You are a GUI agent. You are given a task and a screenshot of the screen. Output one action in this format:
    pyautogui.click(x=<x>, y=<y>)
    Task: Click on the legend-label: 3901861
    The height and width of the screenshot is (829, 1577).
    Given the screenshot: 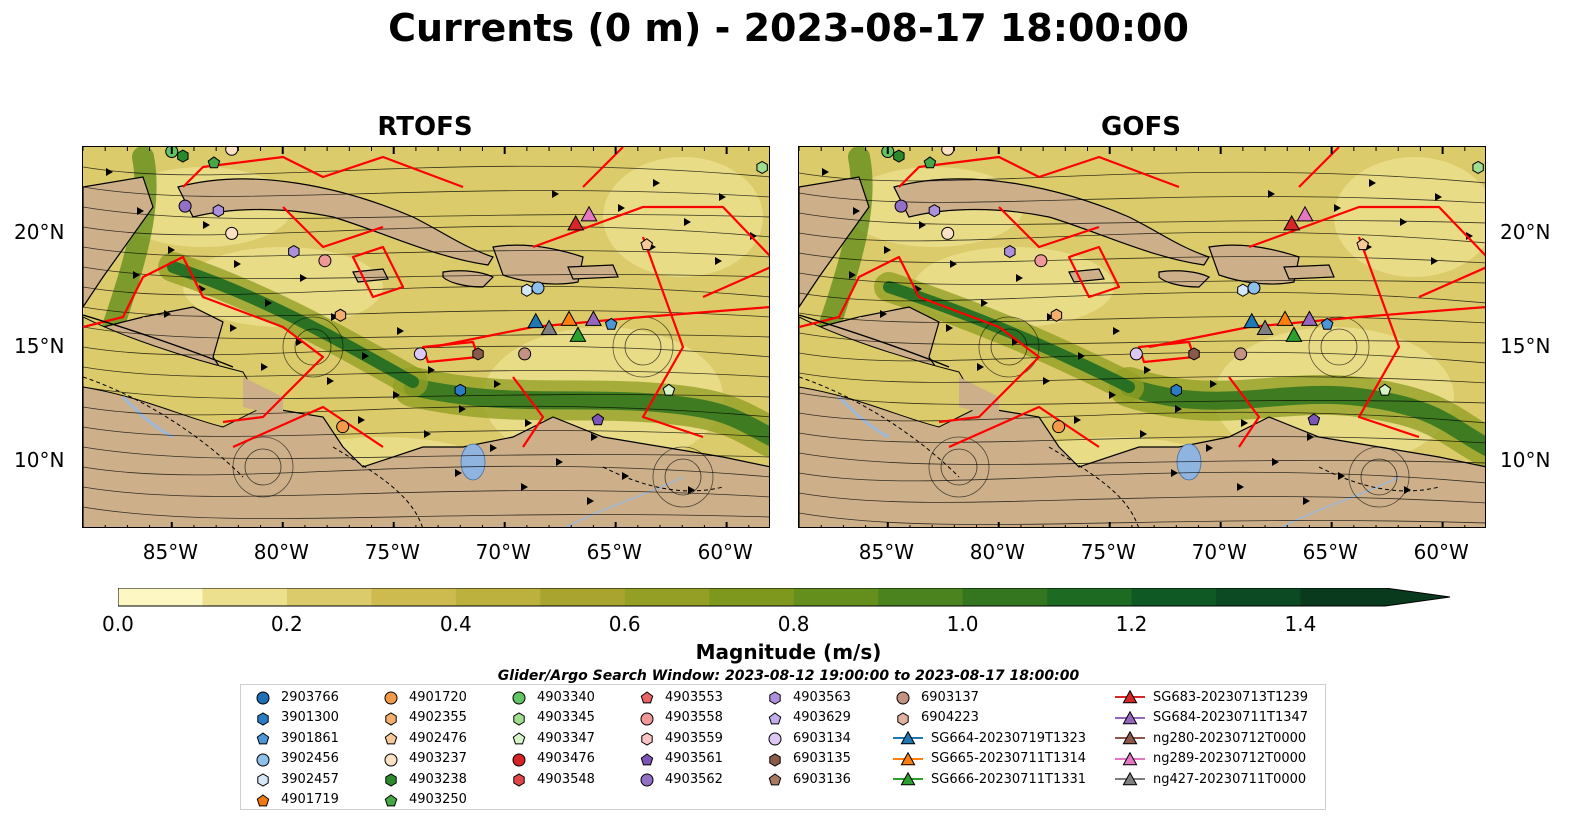 What is the action you would take?
    pyautogui.click(x=310, y=738)
    